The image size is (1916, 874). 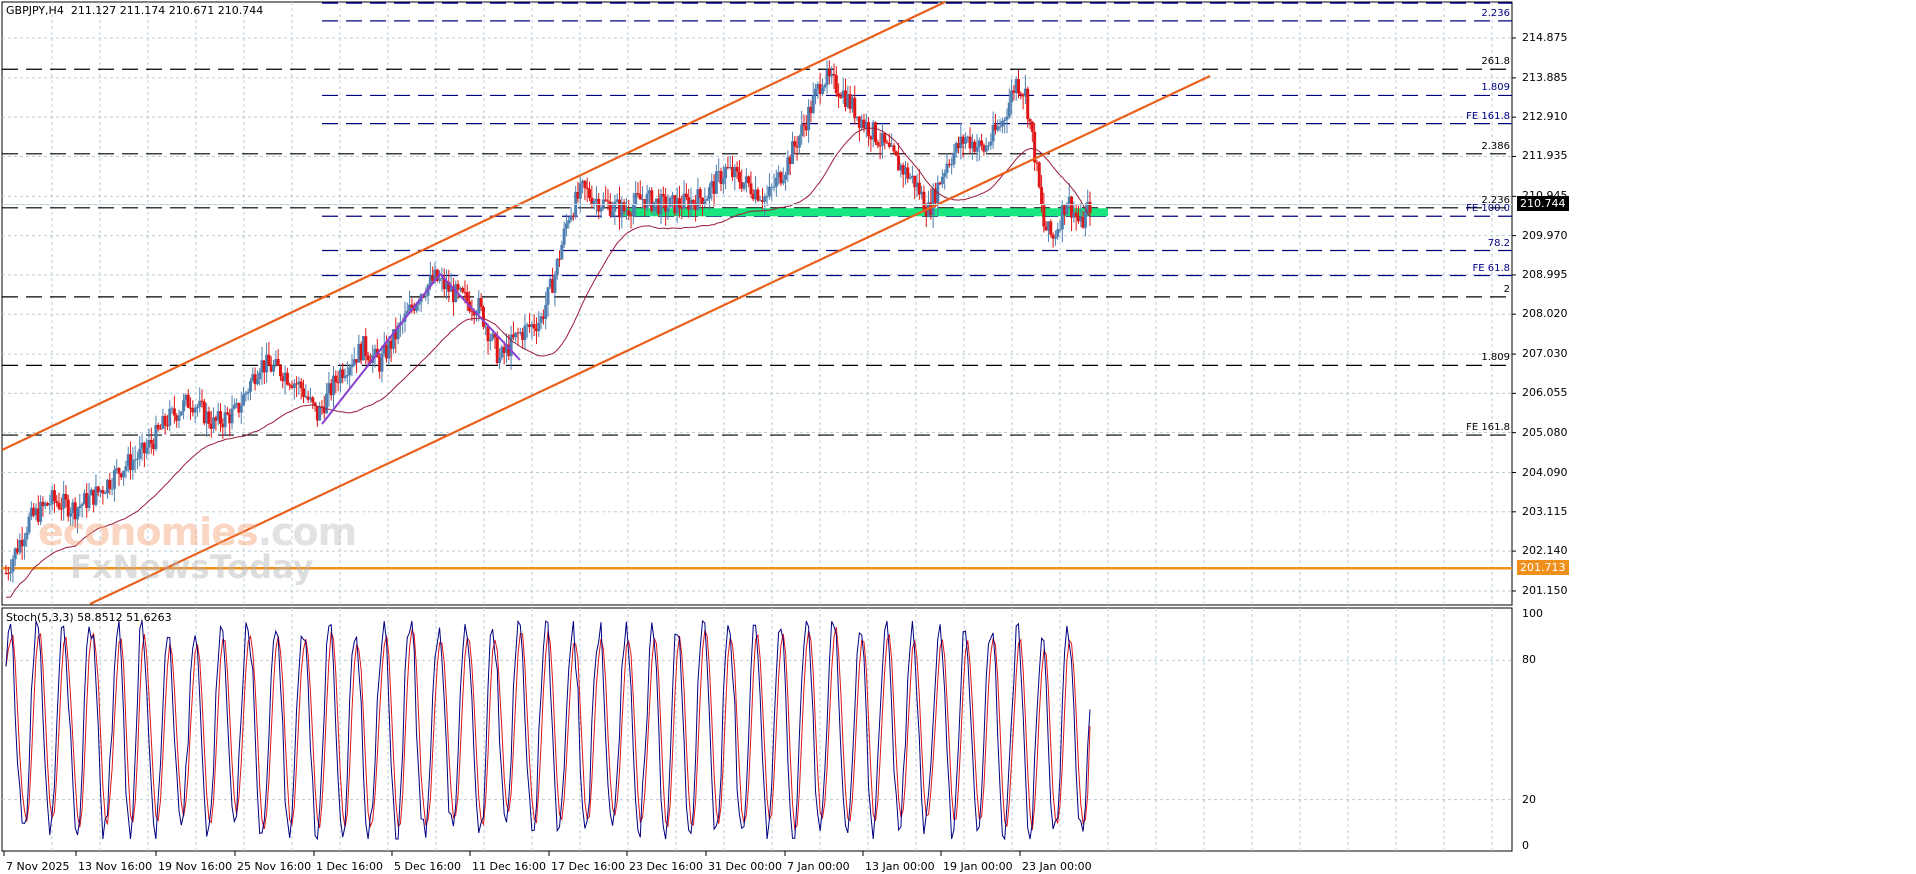 I want to click on price-tick-label: 207.030, so click(x=1545, y=354).